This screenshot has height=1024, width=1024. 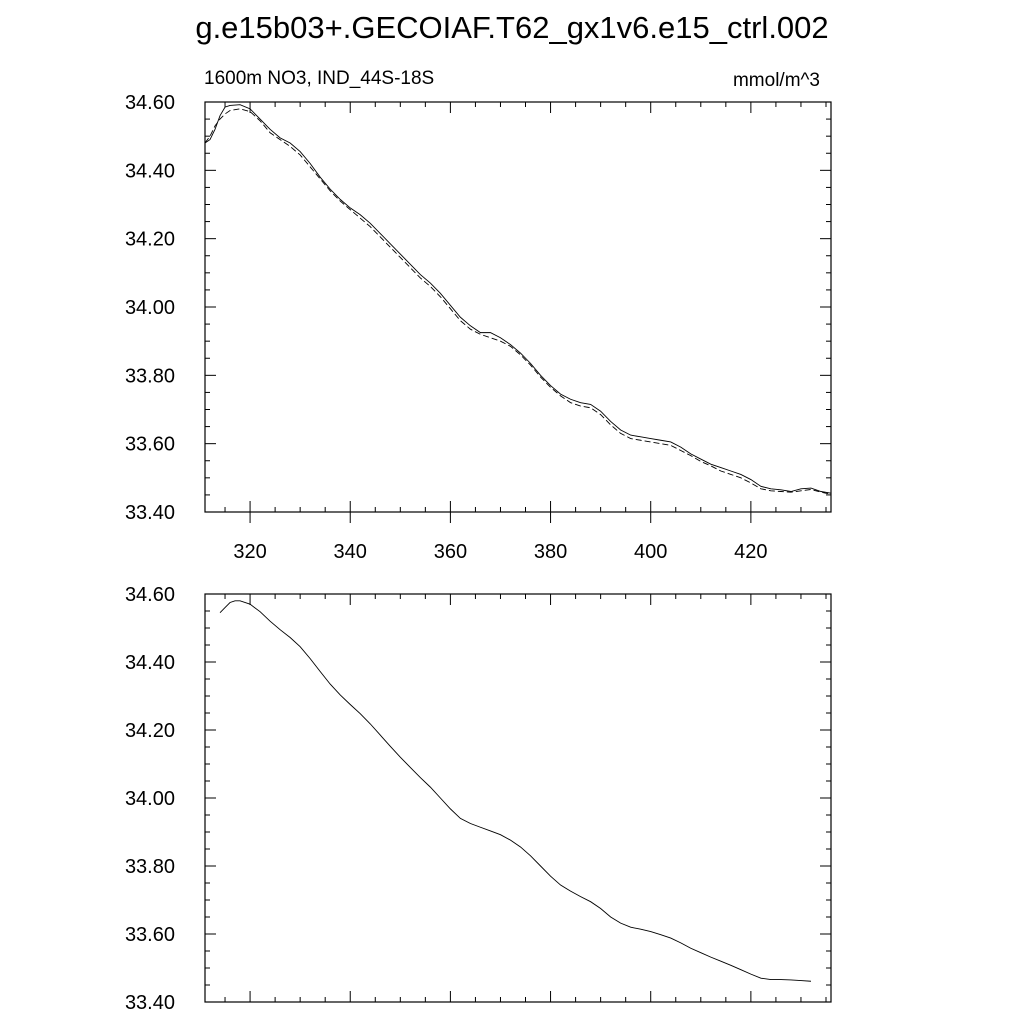 What do you see at coordinates (350, 552) in the screenshot?
I see `x-tick-label: 340` at bounding box center [350, 552].